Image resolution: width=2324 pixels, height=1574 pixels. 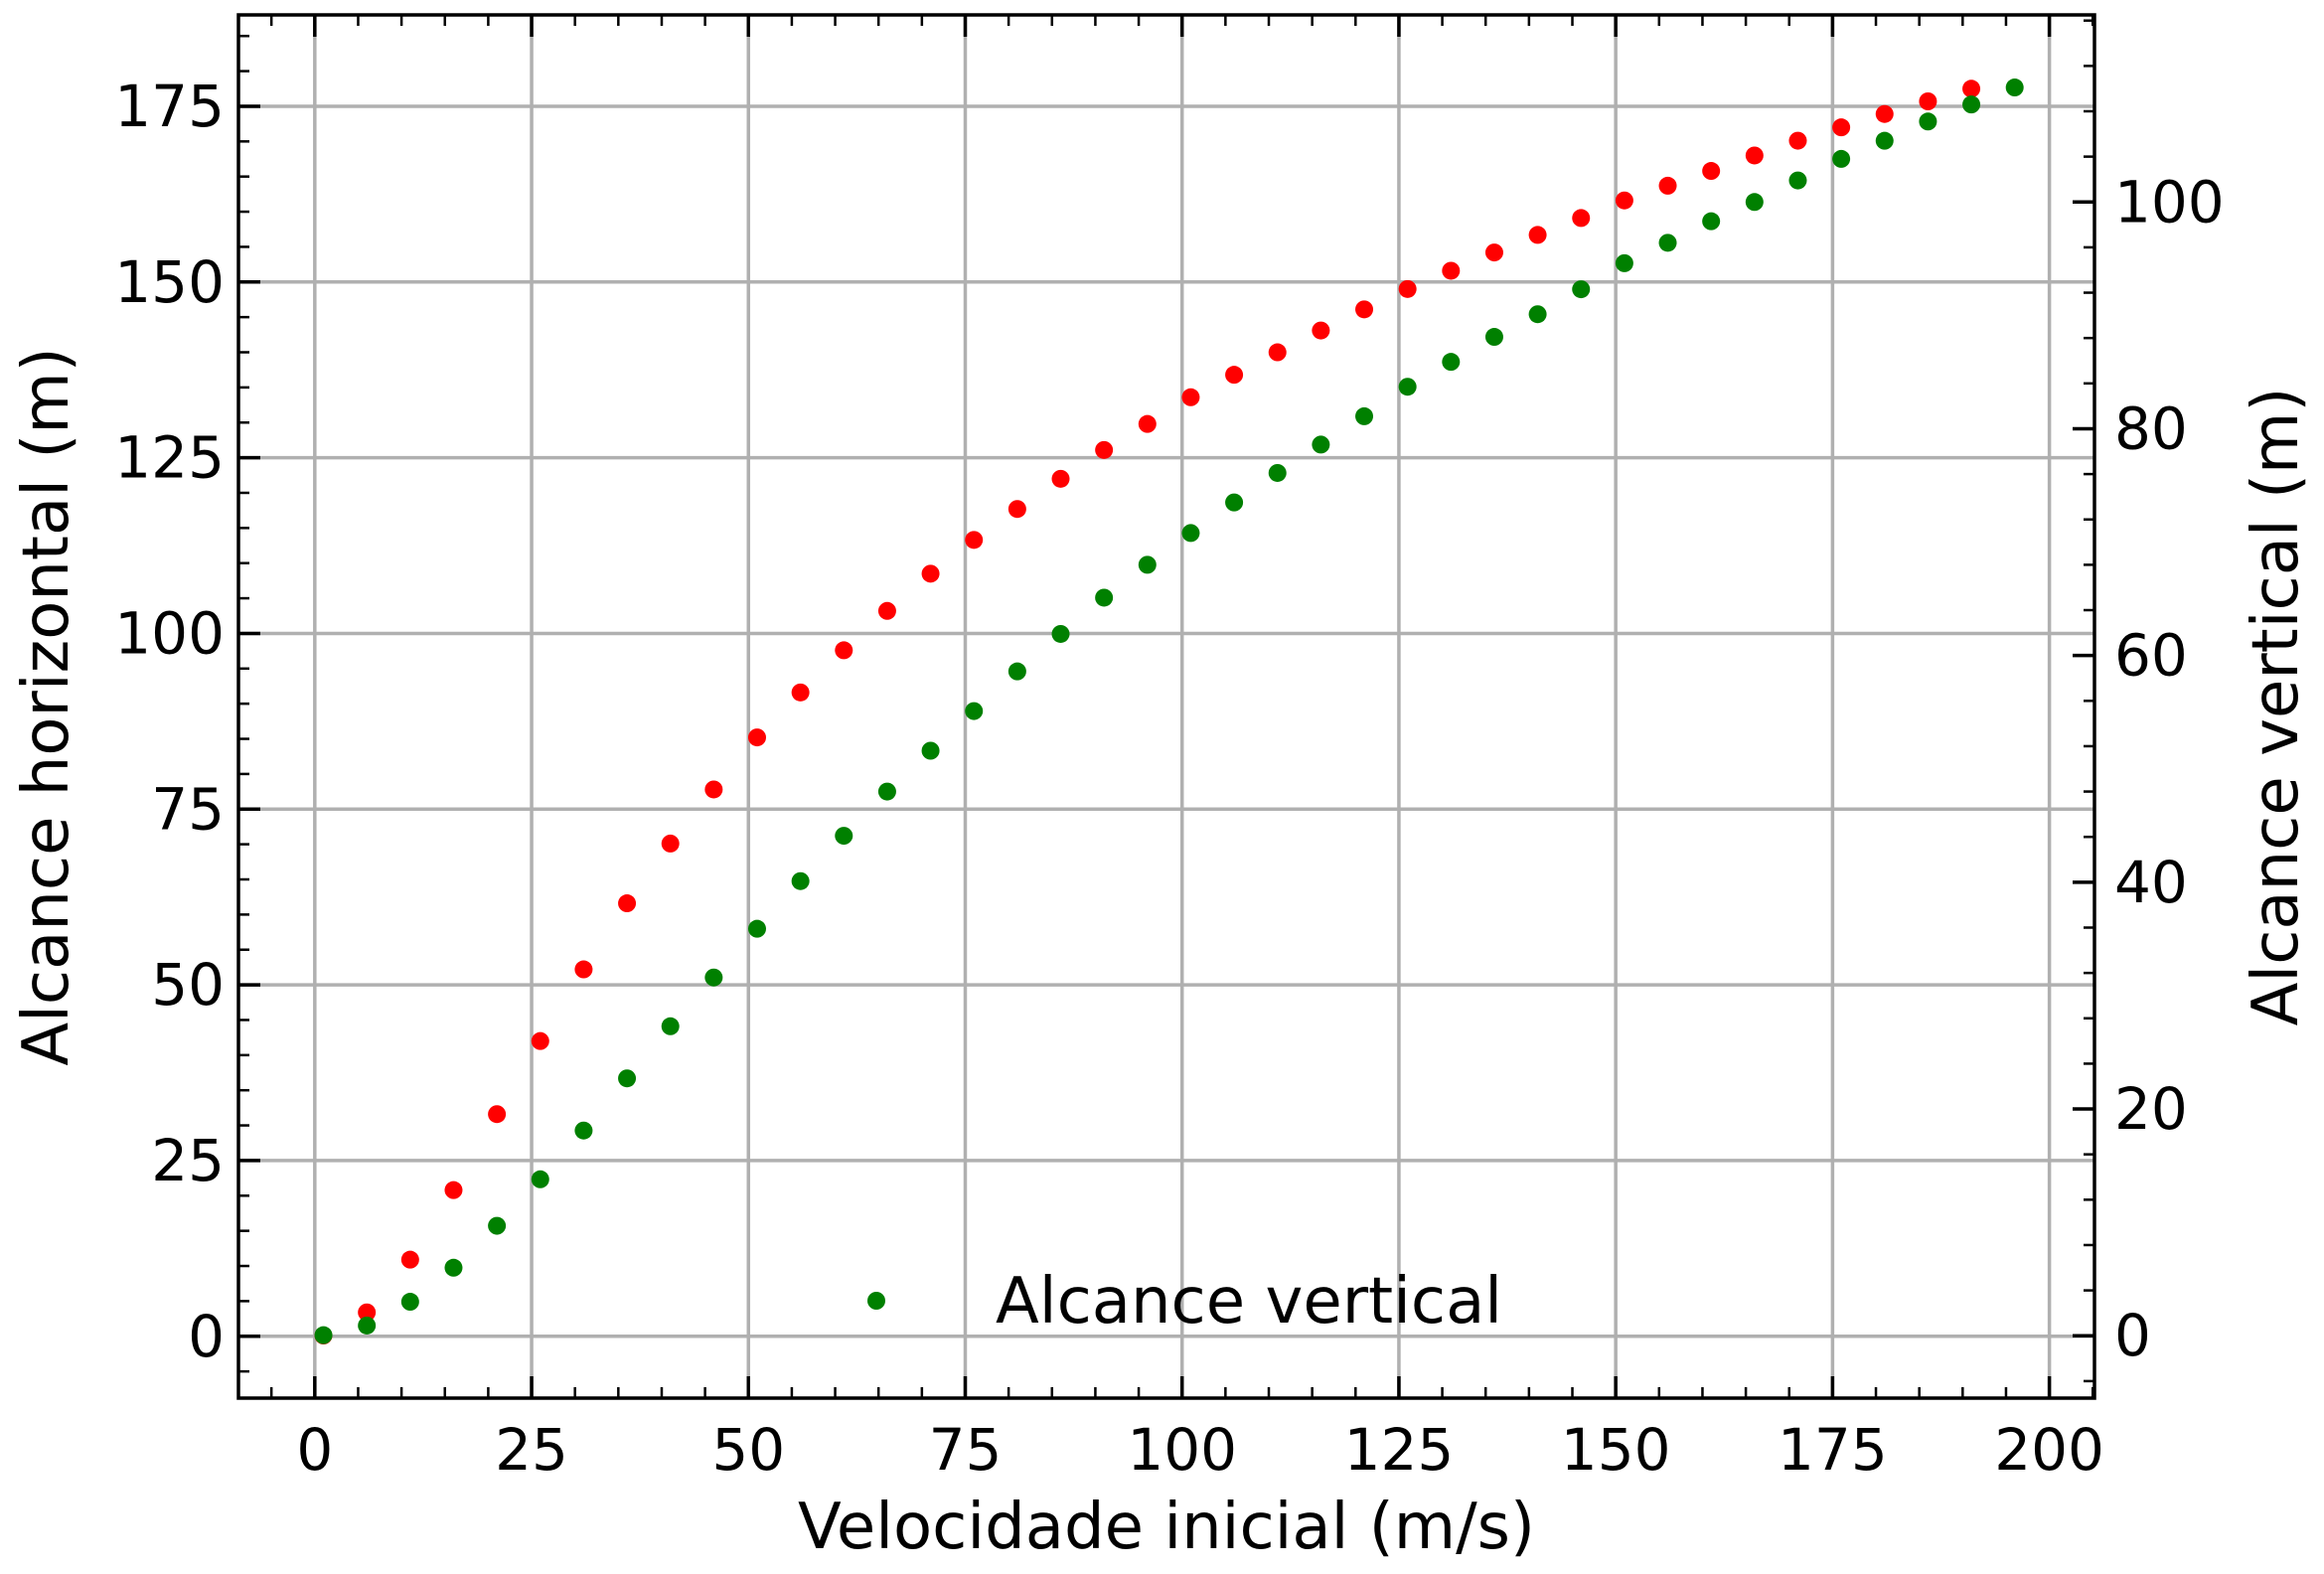 What do you see at coordinates (1249, 1301) in the screenshot?
I see `legend-label: Alcance vertical` at bounding box center [1249, 1301].